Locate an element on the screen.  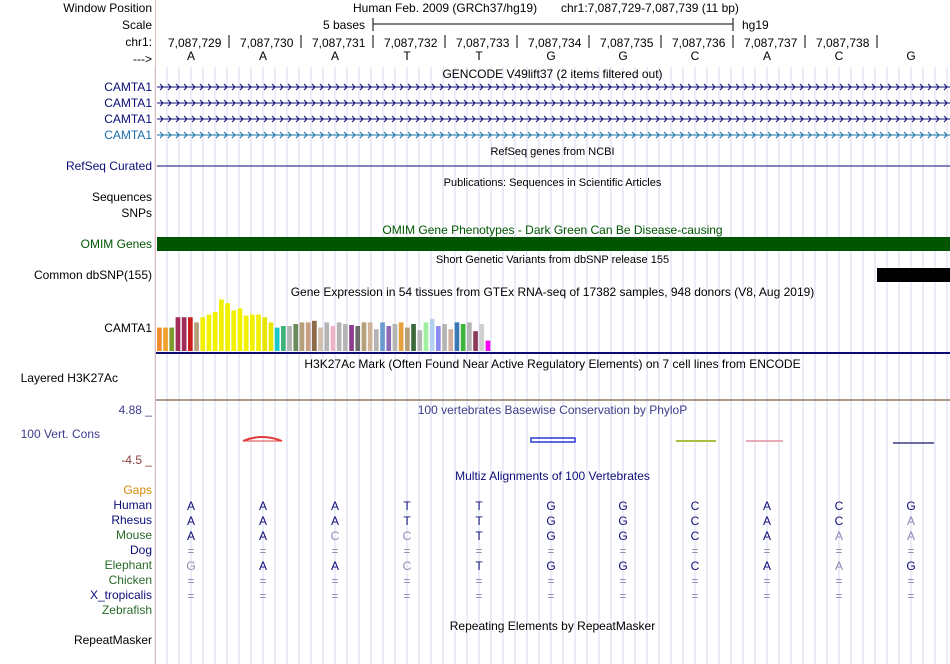
ruler-tick-label: 7,087,735 is located at coordinates (627, 43).